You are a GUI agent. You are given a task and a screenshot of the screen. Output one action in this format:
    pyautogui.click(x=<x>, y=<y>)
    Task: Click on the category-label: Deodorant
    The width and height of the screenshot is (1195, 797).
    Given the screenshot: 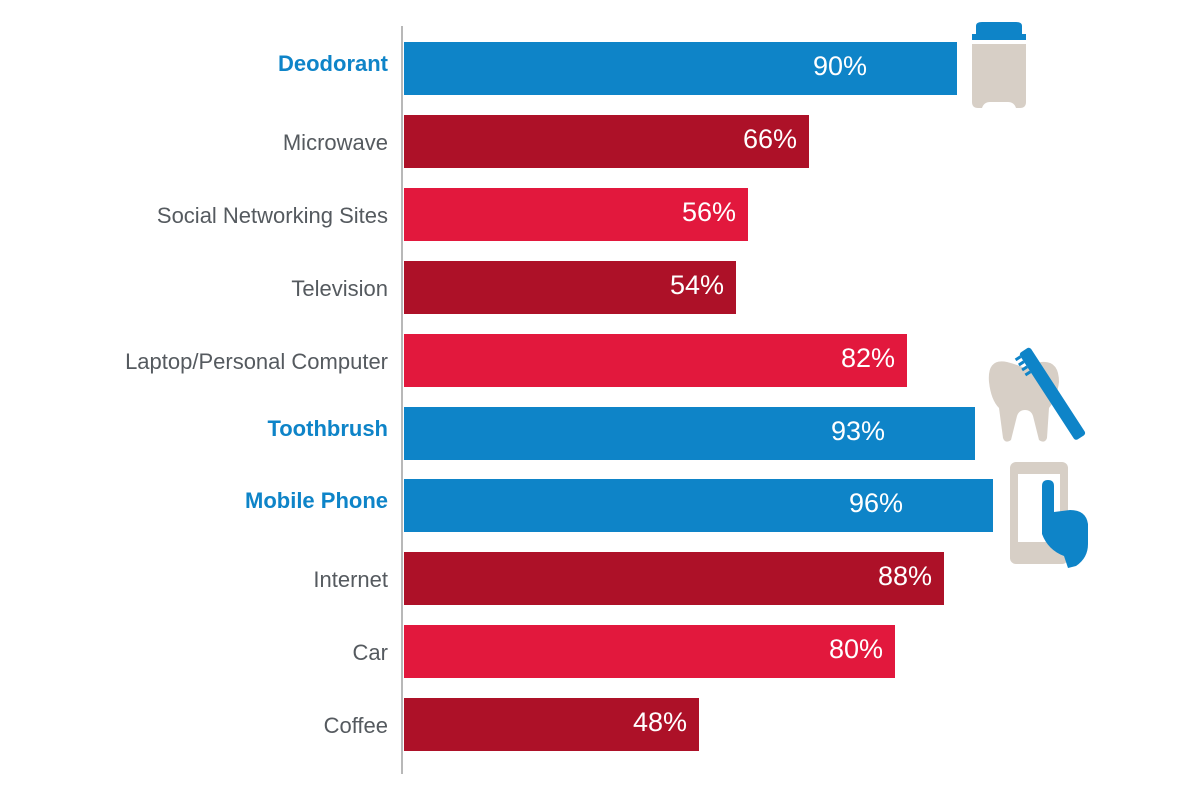 What is the action you would take?
    pyautogui.click(x=333, y=63)
    